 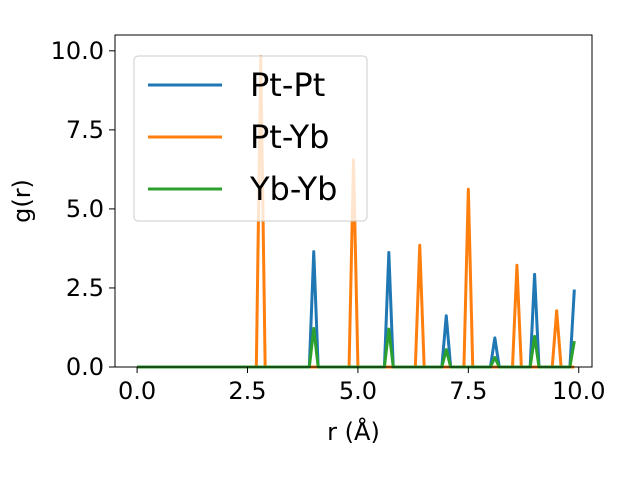 I want to click on x-tick-label: 5.0, so click(x=358, y=391).